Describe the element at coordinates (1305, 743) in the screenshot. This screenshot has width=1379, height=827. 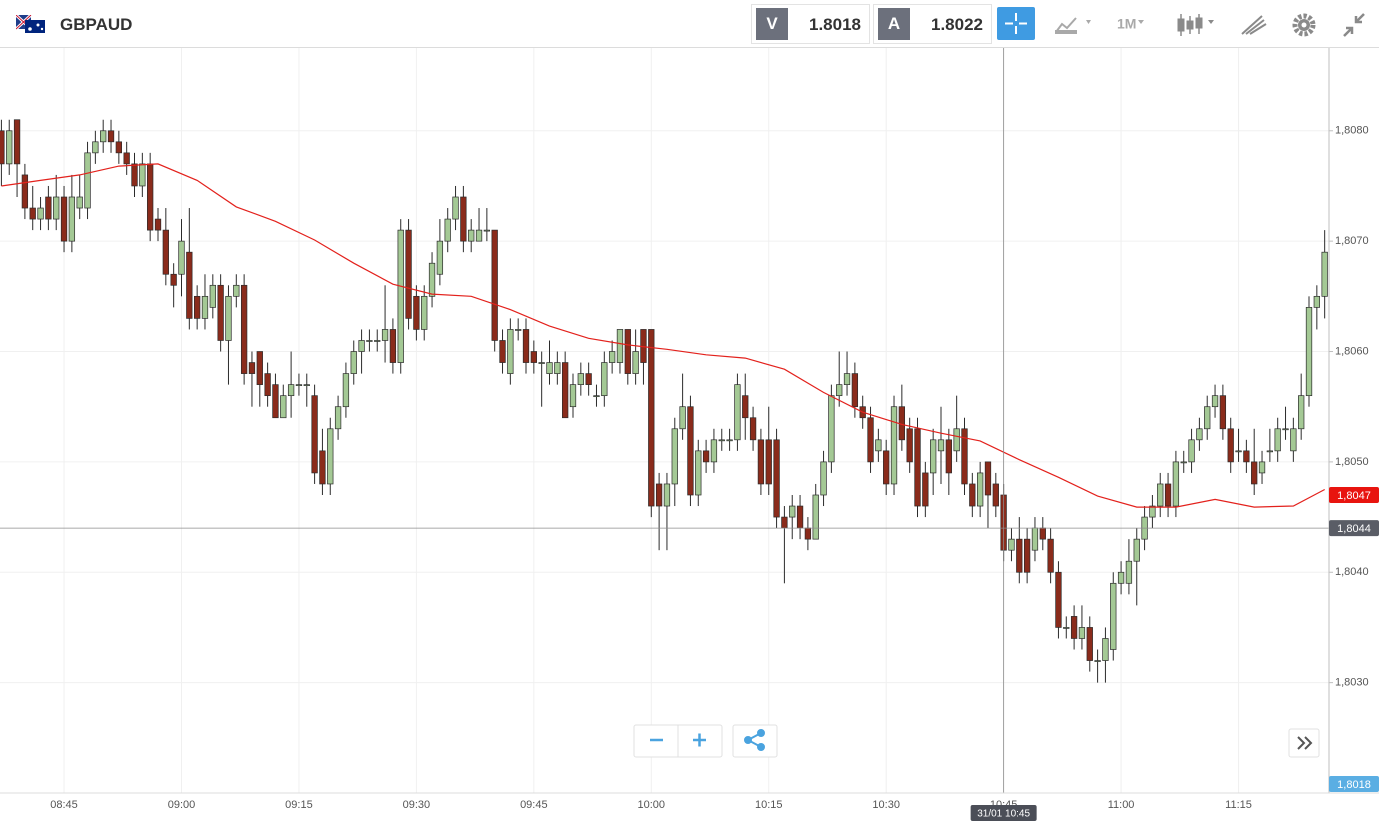
I see `scroll-end-icon` at that location.